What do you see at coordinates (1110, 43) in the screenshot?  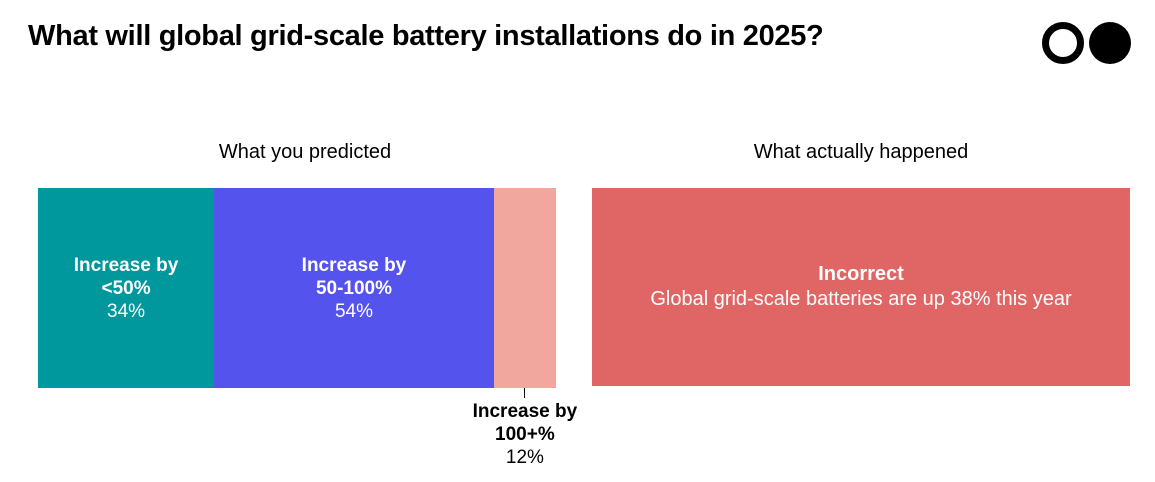 I see `dot-icon` at bounding box center [1110, 43].